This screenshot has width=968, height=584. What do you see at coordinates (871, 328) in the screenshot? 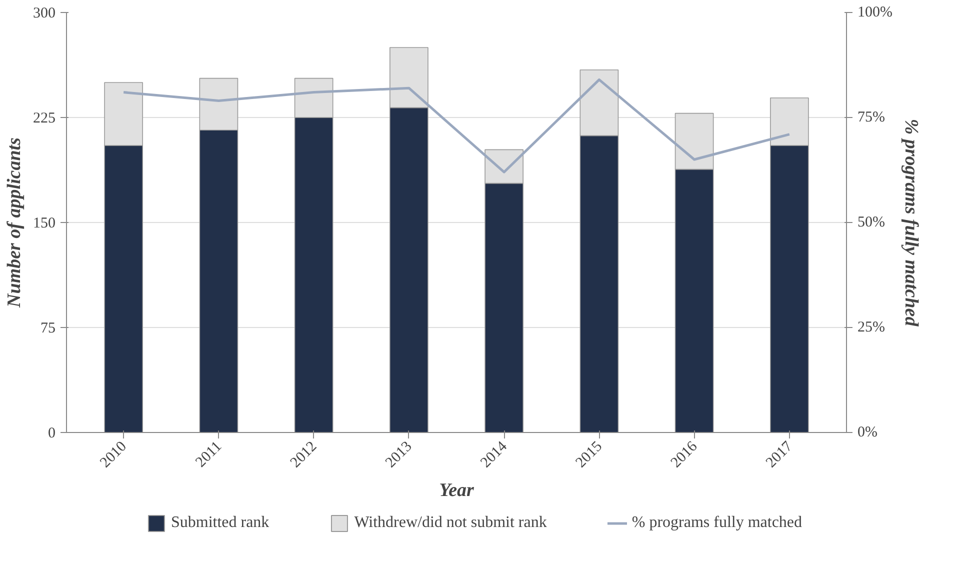
I see `y2-tick-label: 25%` at bounding box center [871, 328].